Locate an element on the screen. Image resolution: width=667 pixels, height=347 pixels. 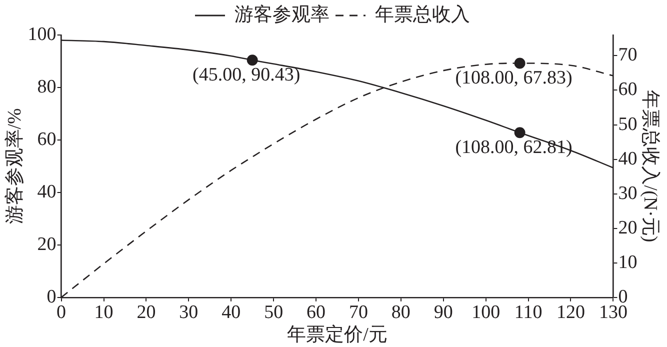
x-tick-label: 80 is located at coordinates (400, 312).